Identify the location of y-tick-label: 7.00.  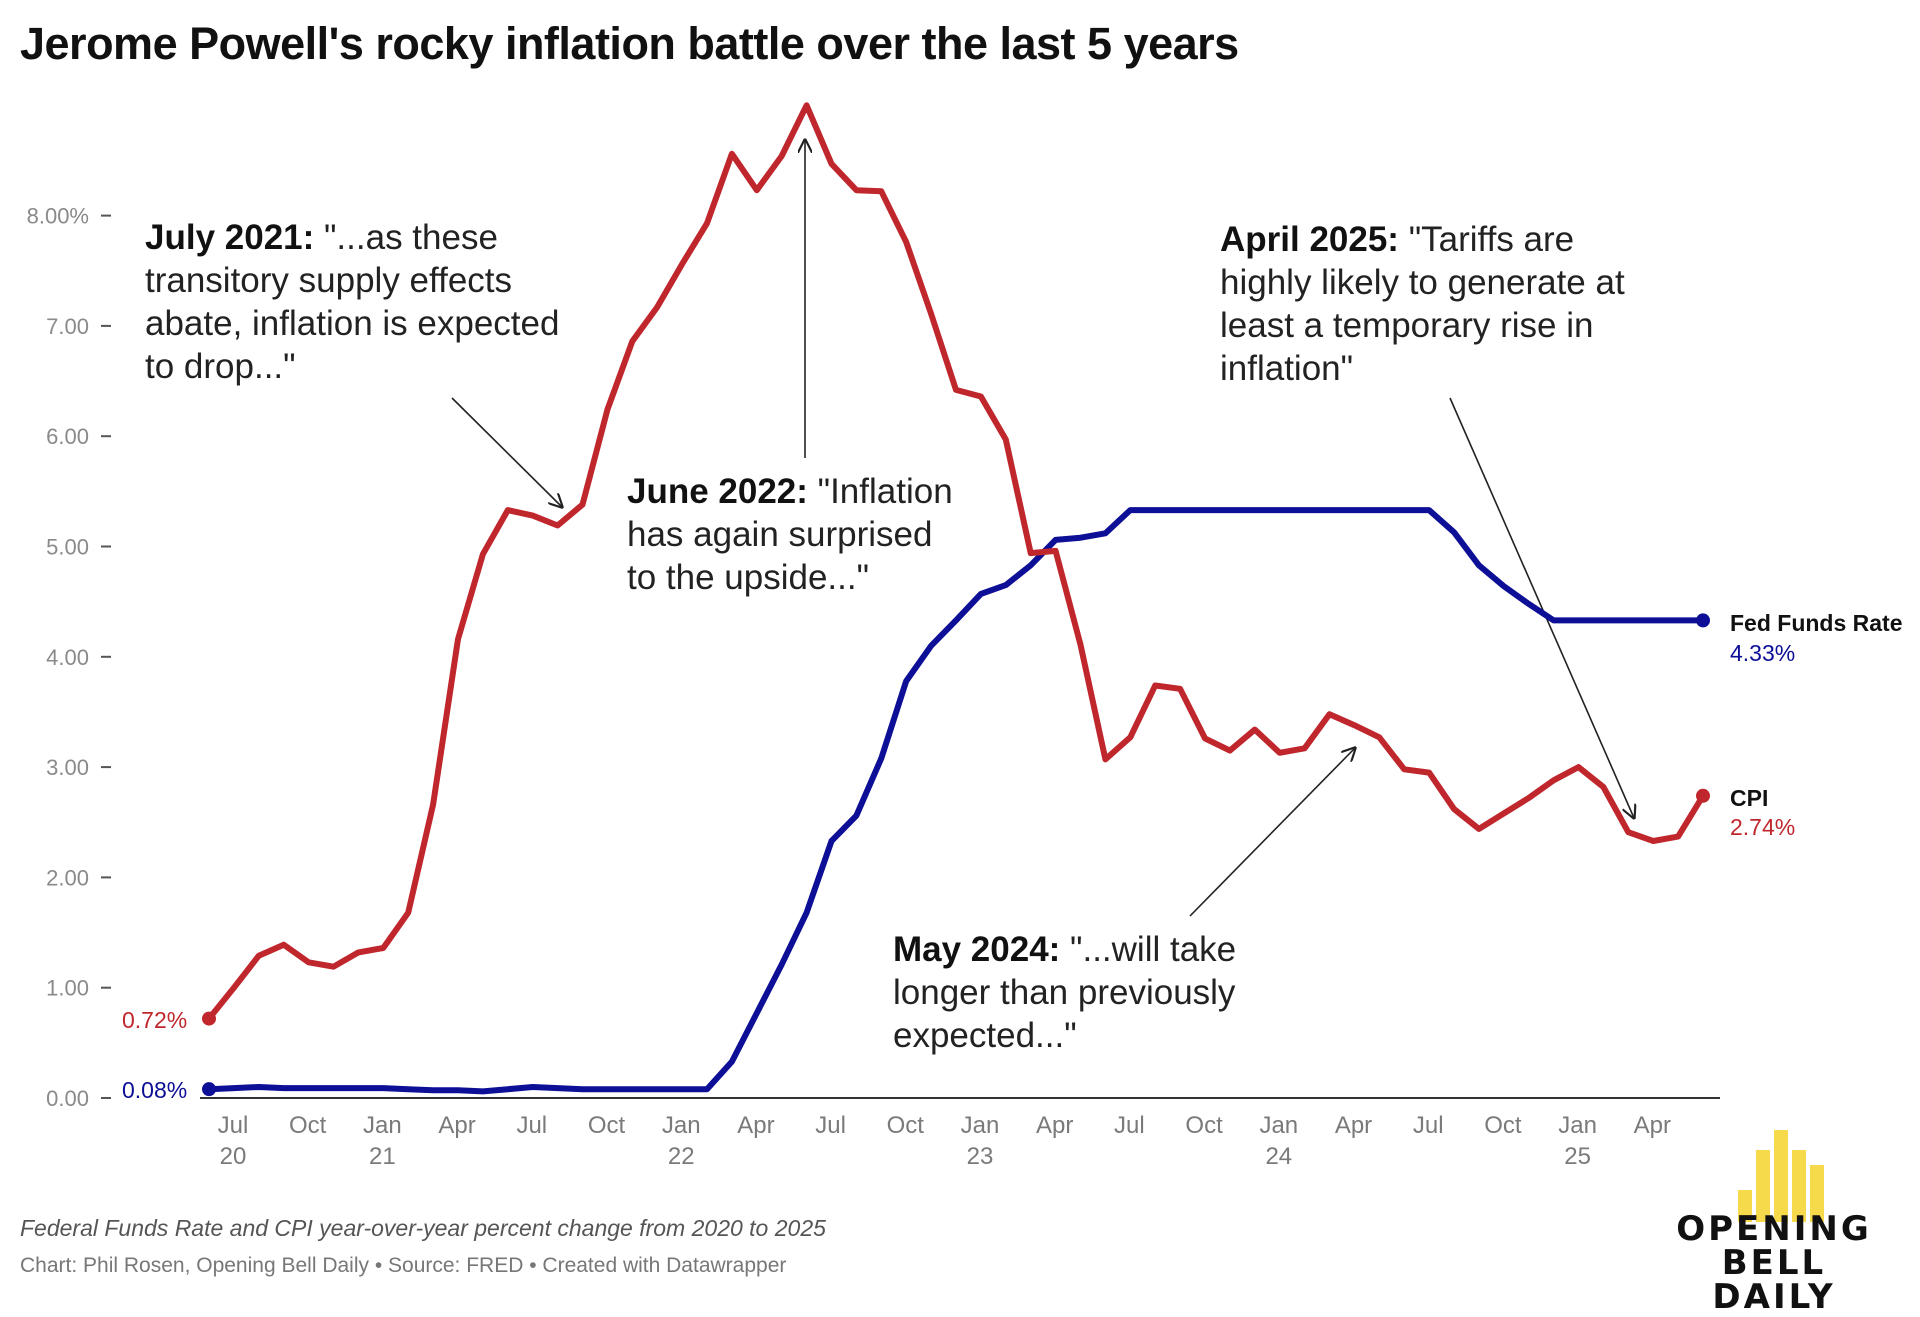
(67, 326).